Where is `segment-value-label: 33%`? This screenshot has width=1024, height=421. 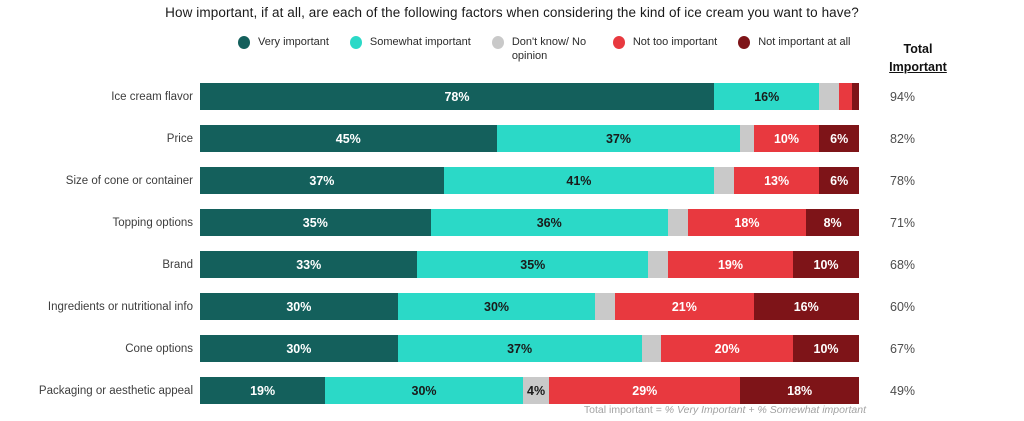
segment-value-label: 33% is located at coordinates (309, 264).